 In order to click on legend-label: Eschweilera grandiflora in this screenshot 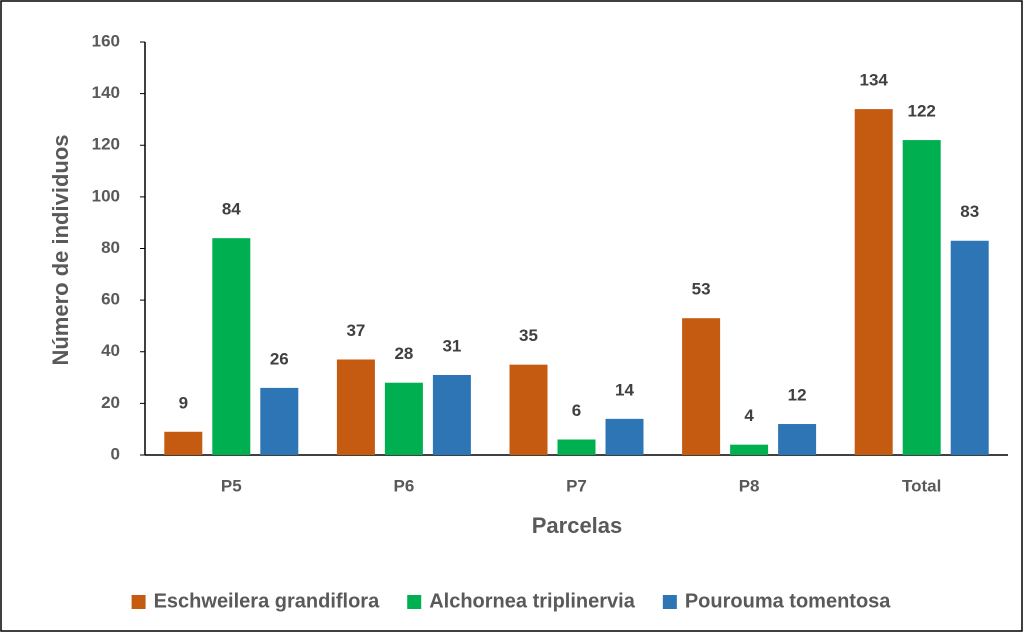, I will do `click(267, 601)`.